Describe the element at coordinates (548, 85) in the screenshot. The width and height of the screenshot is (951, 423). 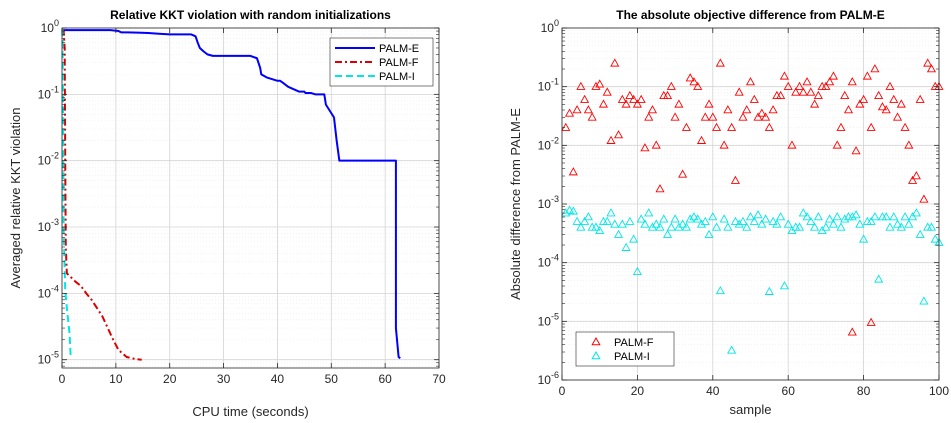
I see `y-tick-label: 10⁻¹` at that location.